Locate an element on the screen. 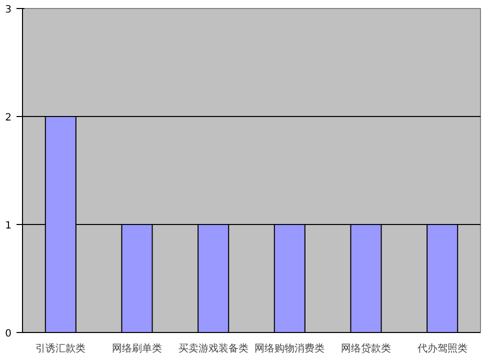 This screenshot has width=485, height=357. x-tick-label: 买卖游戏装备类 is located at coordinates (213, 348).